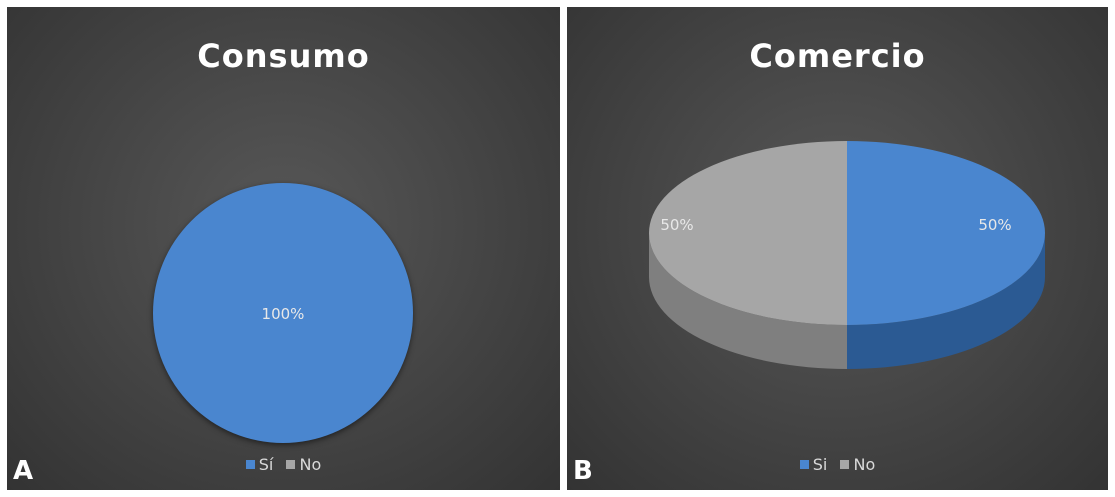 The image size is (1115, 497). What do you see at coordinates (748, 301) in the screenshot?
I see `pie-side-no` at bounding box center [748, 301].